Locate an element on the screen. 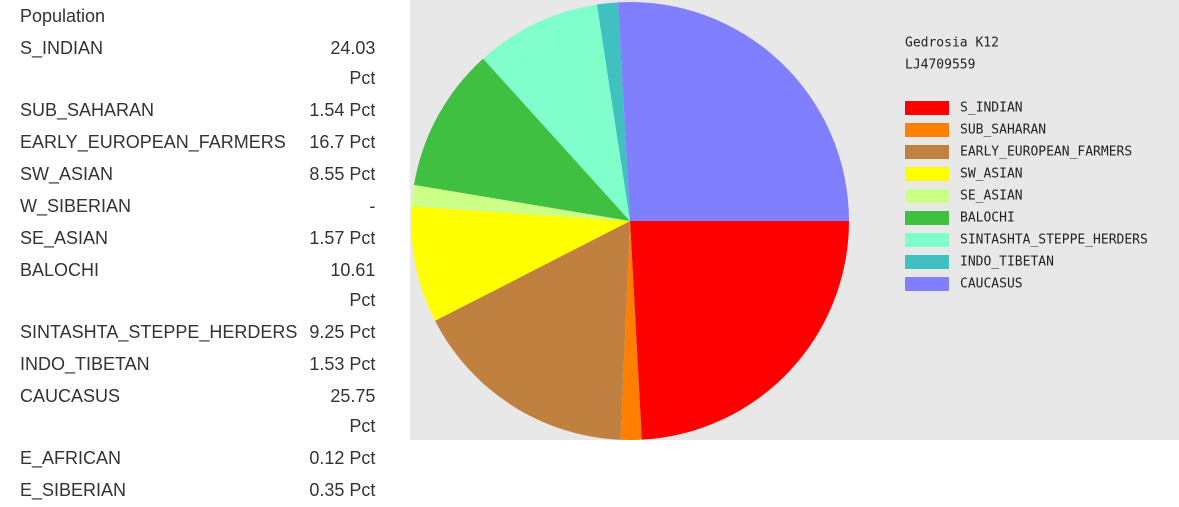 This screenshot has height=507, width=1179. legend-label: SW_ASIAN is located at coordinates (991, 174).